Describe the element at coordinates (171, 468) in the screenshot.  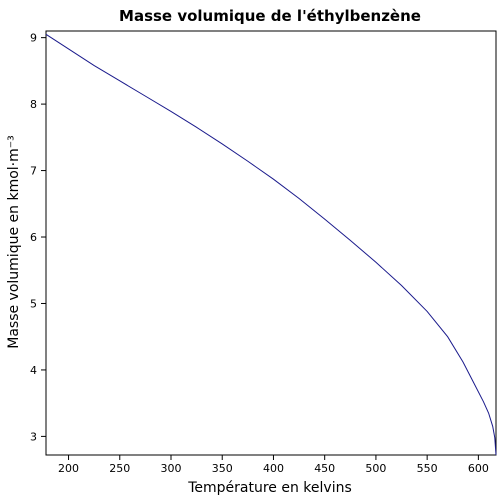
I see `x-tick-label: 300` at that location.